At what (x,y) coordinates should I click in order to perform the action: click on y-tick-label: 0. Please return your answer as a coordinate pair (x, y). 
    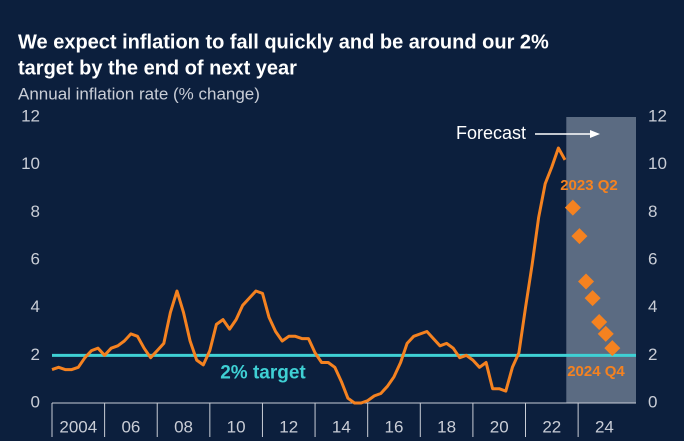
    Looking at the image, I should click on (35, 401).